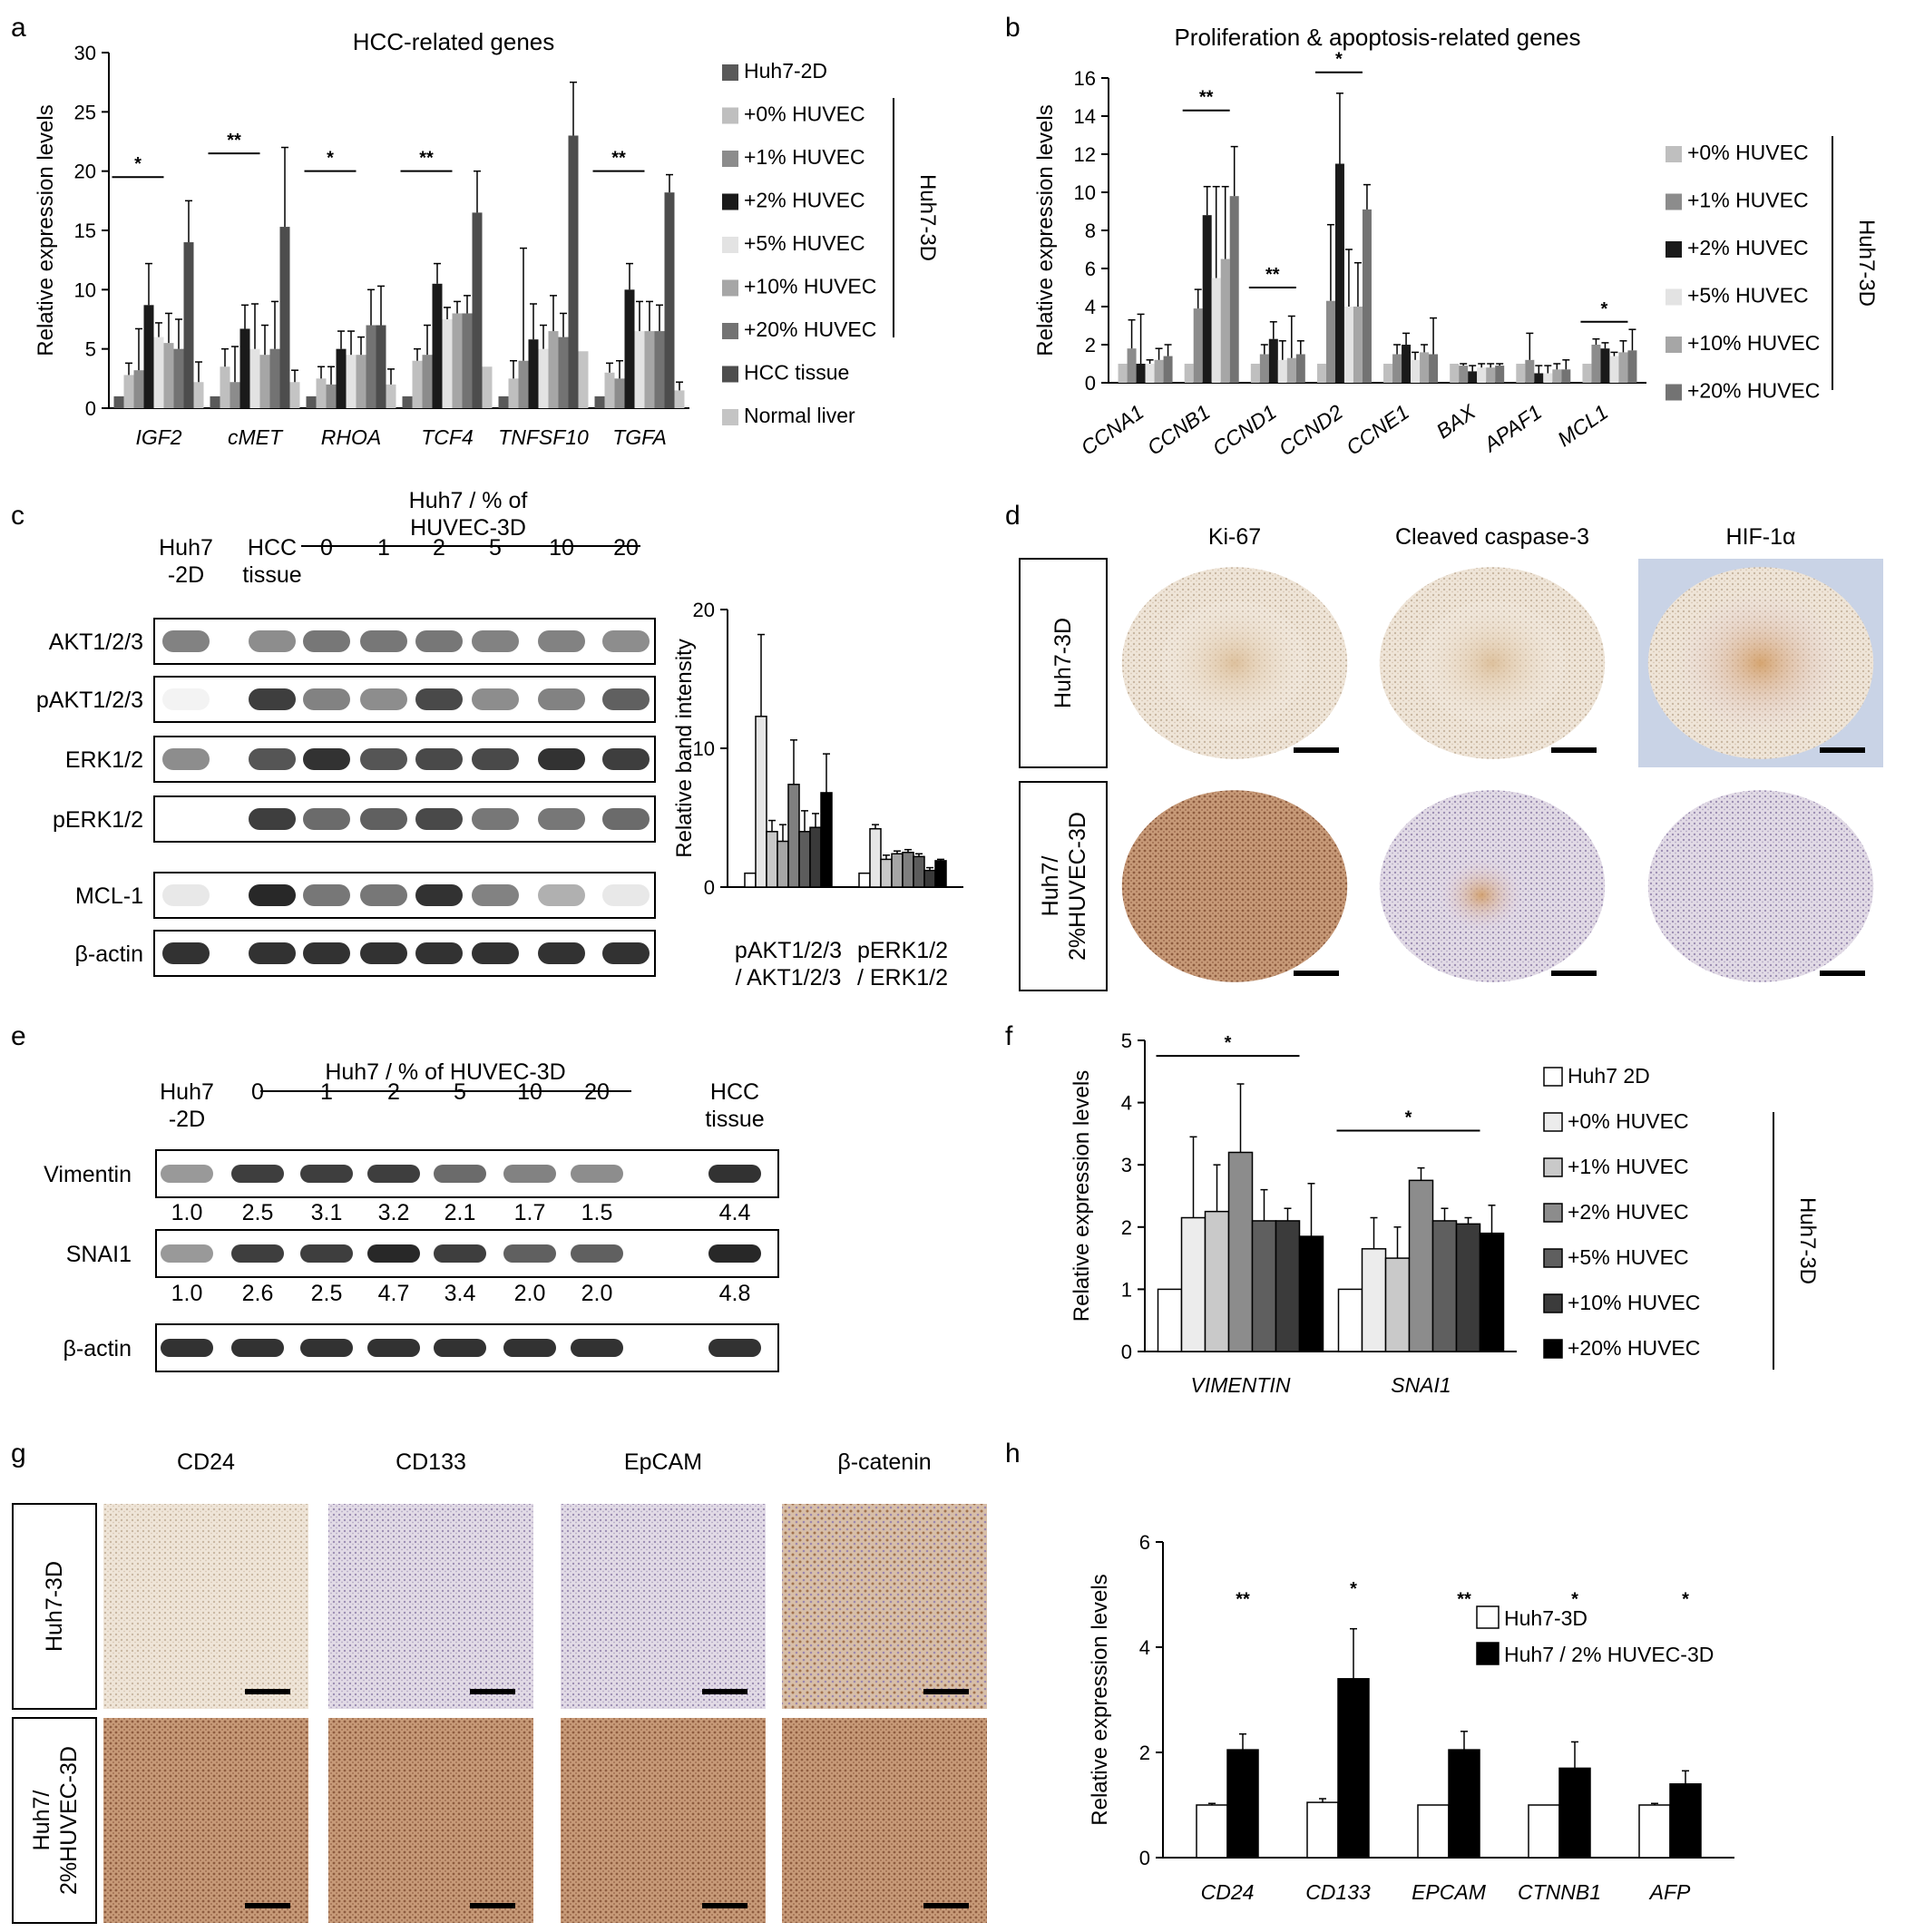 Image resolution: width=1905 pixels, height=1932 pixels. What do you see at coordinates (326, 548) in the screenshot?
I see `blot-lane-label-line: 0` at bounding box center [326, 548].